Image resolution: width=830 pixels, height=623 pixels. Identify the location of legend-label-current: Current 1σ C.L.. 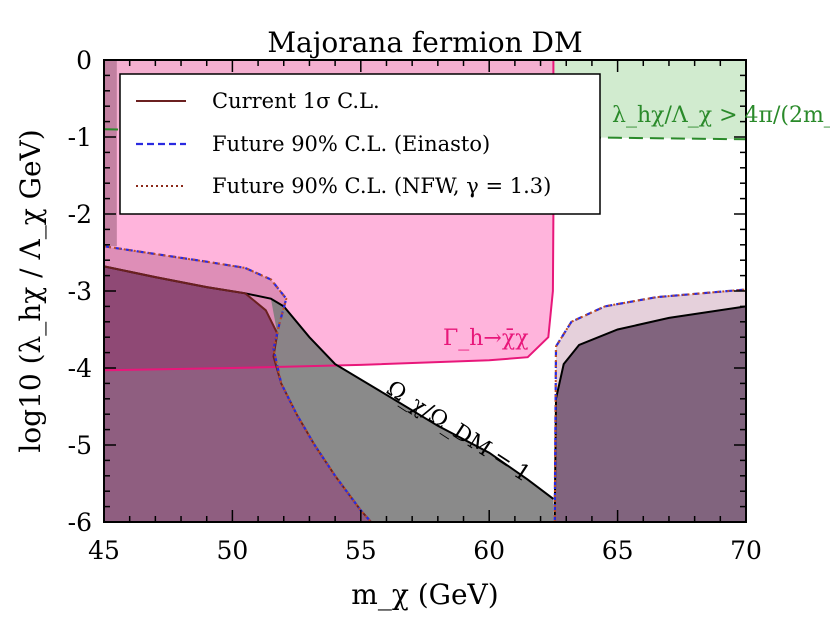
(296, 101).